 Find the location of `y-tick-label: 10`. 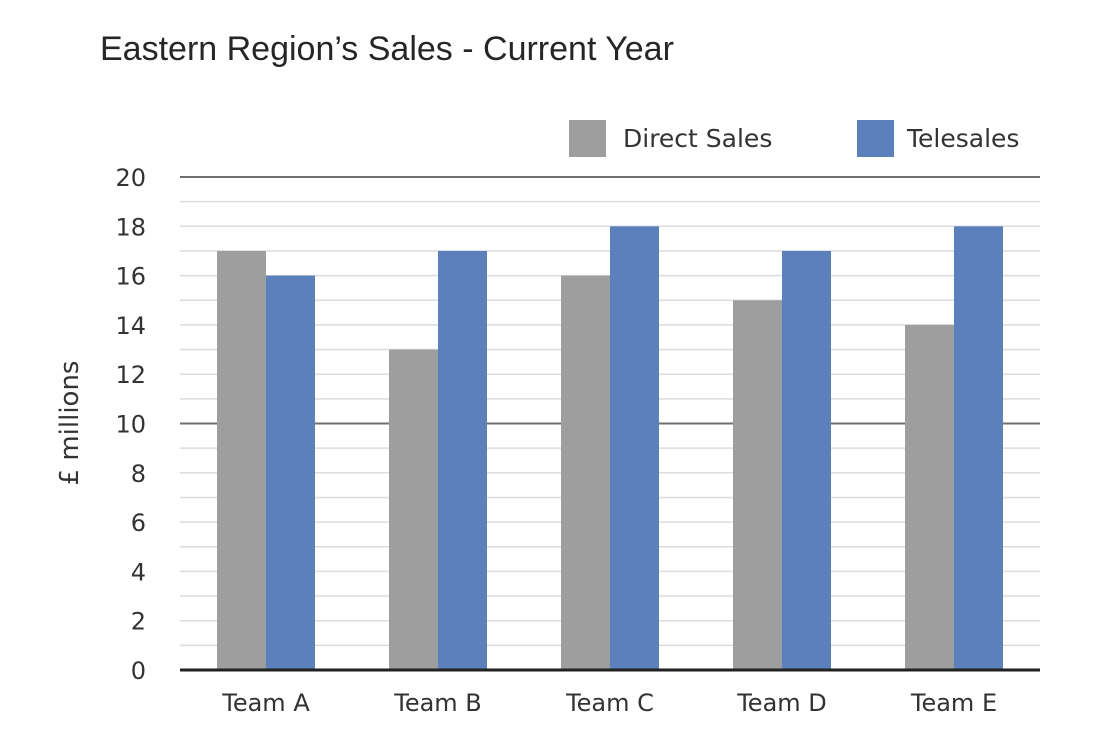

y-tick-label: 10 is located at coordinates (130, 425).